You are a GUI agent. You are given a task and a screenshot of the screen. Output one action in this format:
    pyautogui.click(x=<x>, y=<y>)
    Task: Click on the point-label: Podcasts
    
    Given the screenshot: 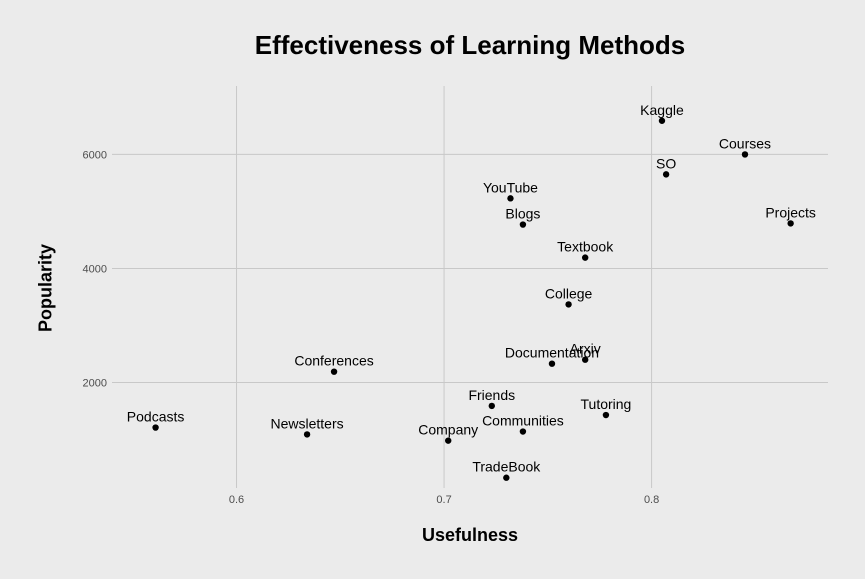 What is the action you would take?
    pyautogui.click(x=156, y=417)
    